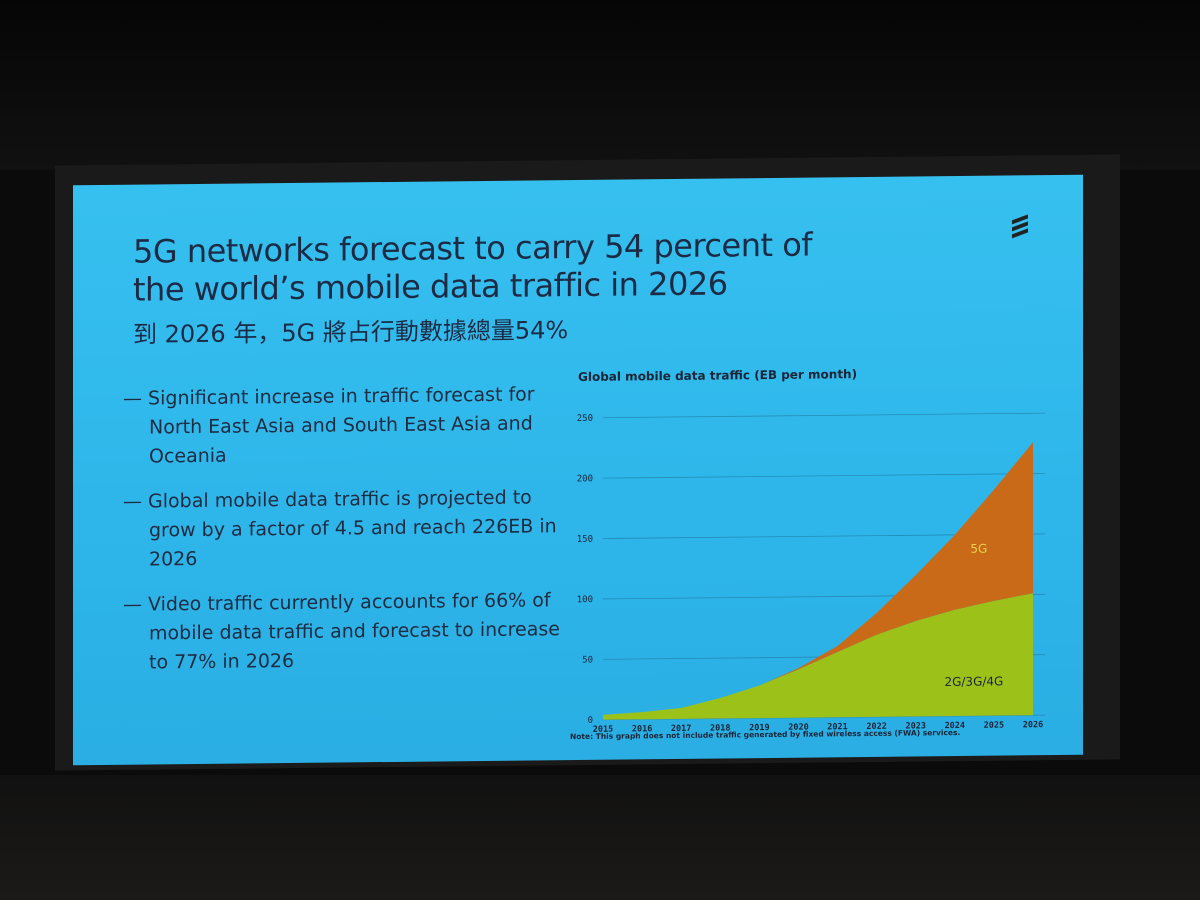  I want to click on x-tick-label: 2020, so click(798, 728).